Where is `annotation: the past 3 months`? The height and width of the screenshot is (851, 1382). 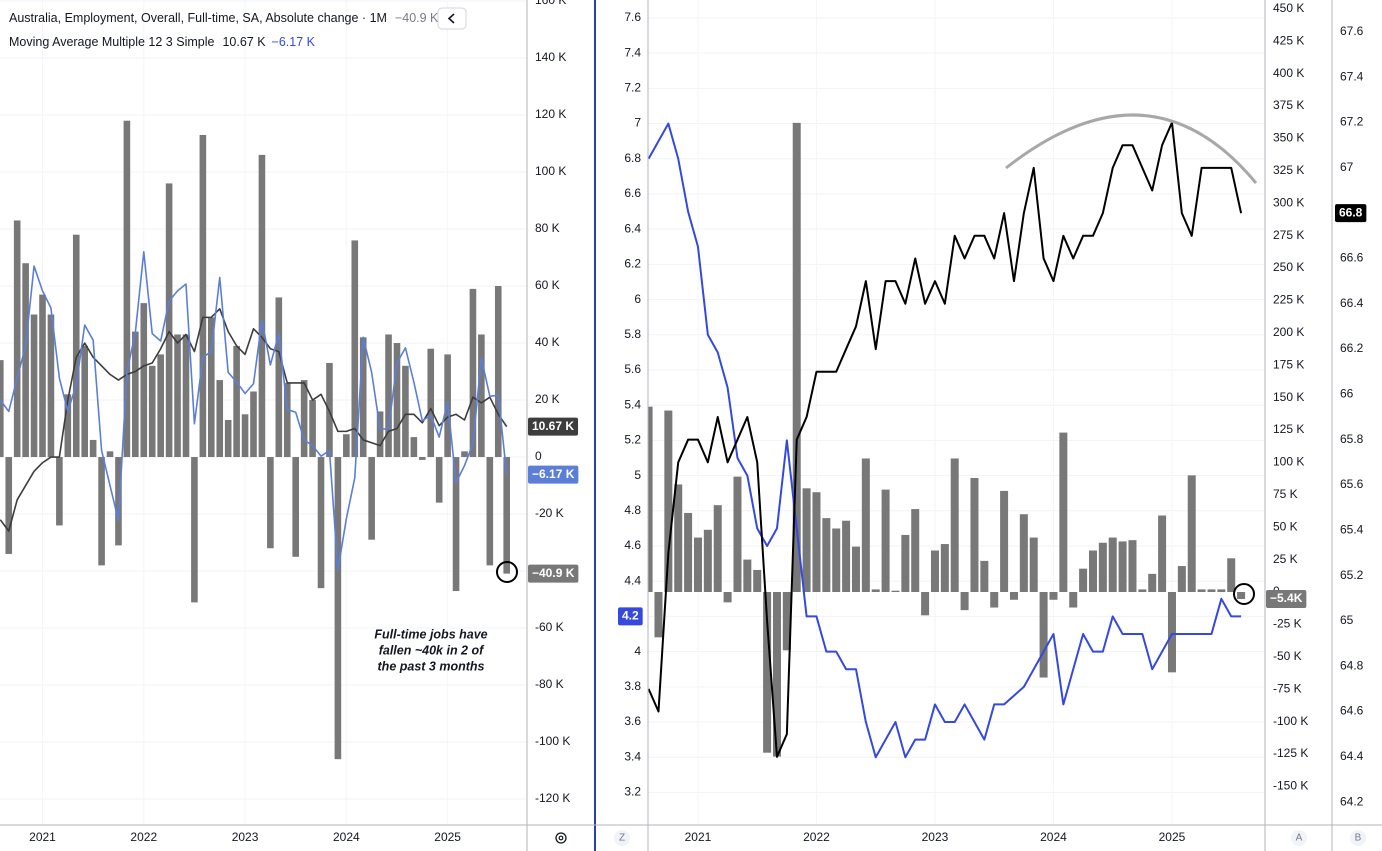
annotation: the past 3 months is located at coordinates (431, 666).